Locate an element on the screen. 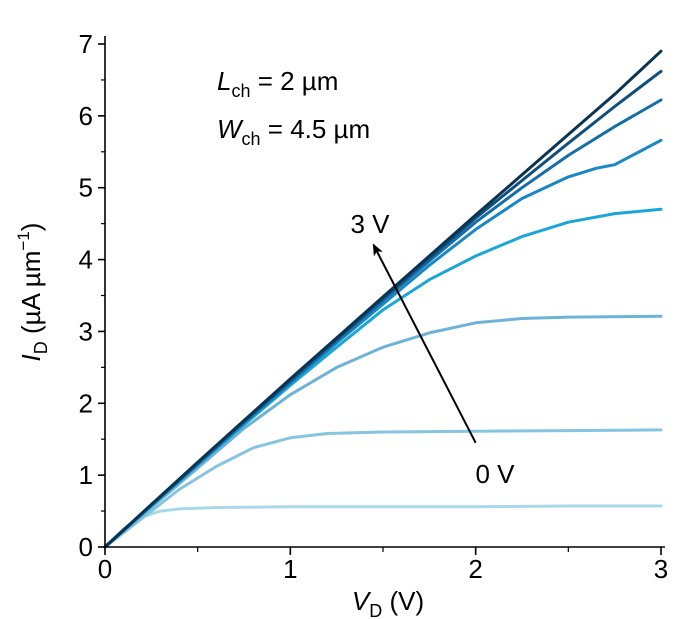  gate-voltage-arrow is located at coordinates (424, 343).